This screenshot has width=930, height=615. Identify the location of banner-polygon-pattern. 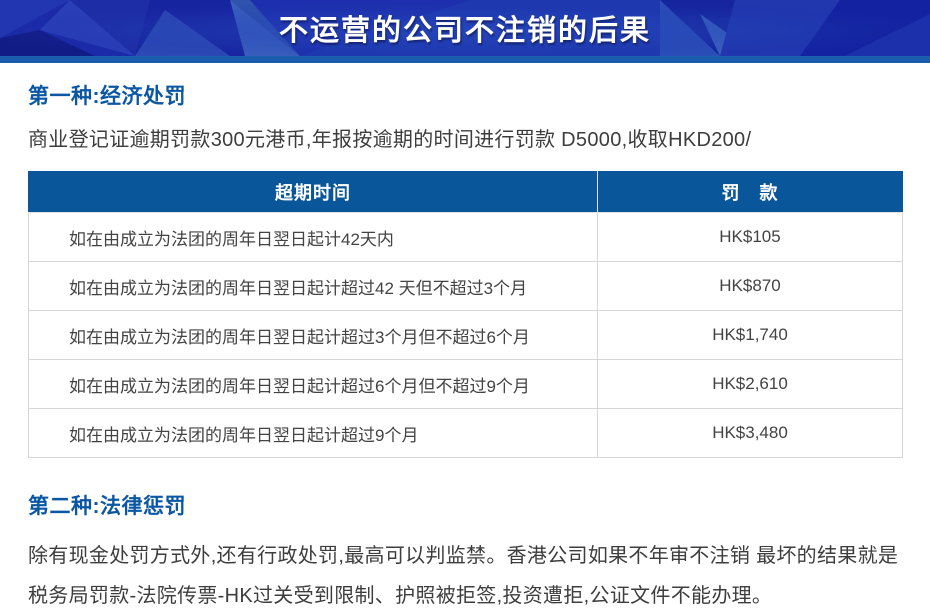
(465, 28).